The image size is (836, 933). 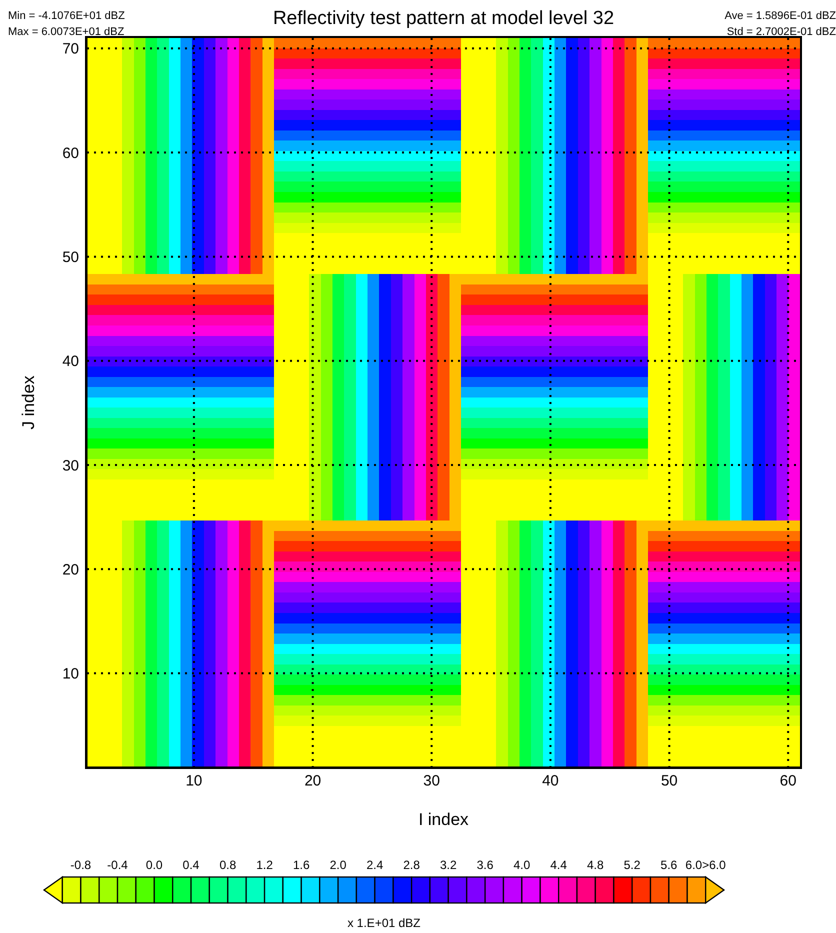 What do you see at coordinates (81, 865) in the screenshot?
I see `color-bar-label: -0.8` at bounding box center [81, 865].